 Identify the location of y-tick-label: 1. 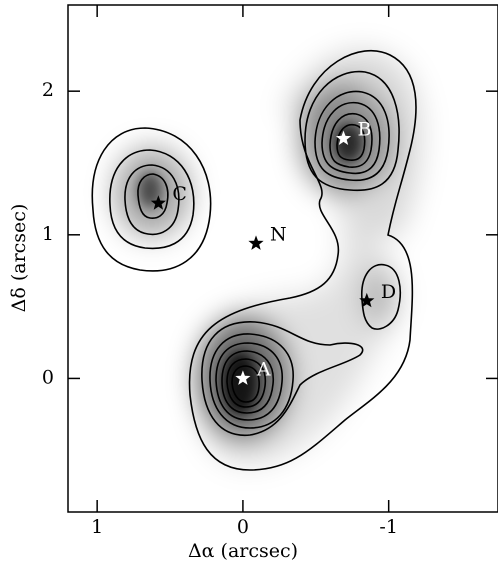
(48, 234).